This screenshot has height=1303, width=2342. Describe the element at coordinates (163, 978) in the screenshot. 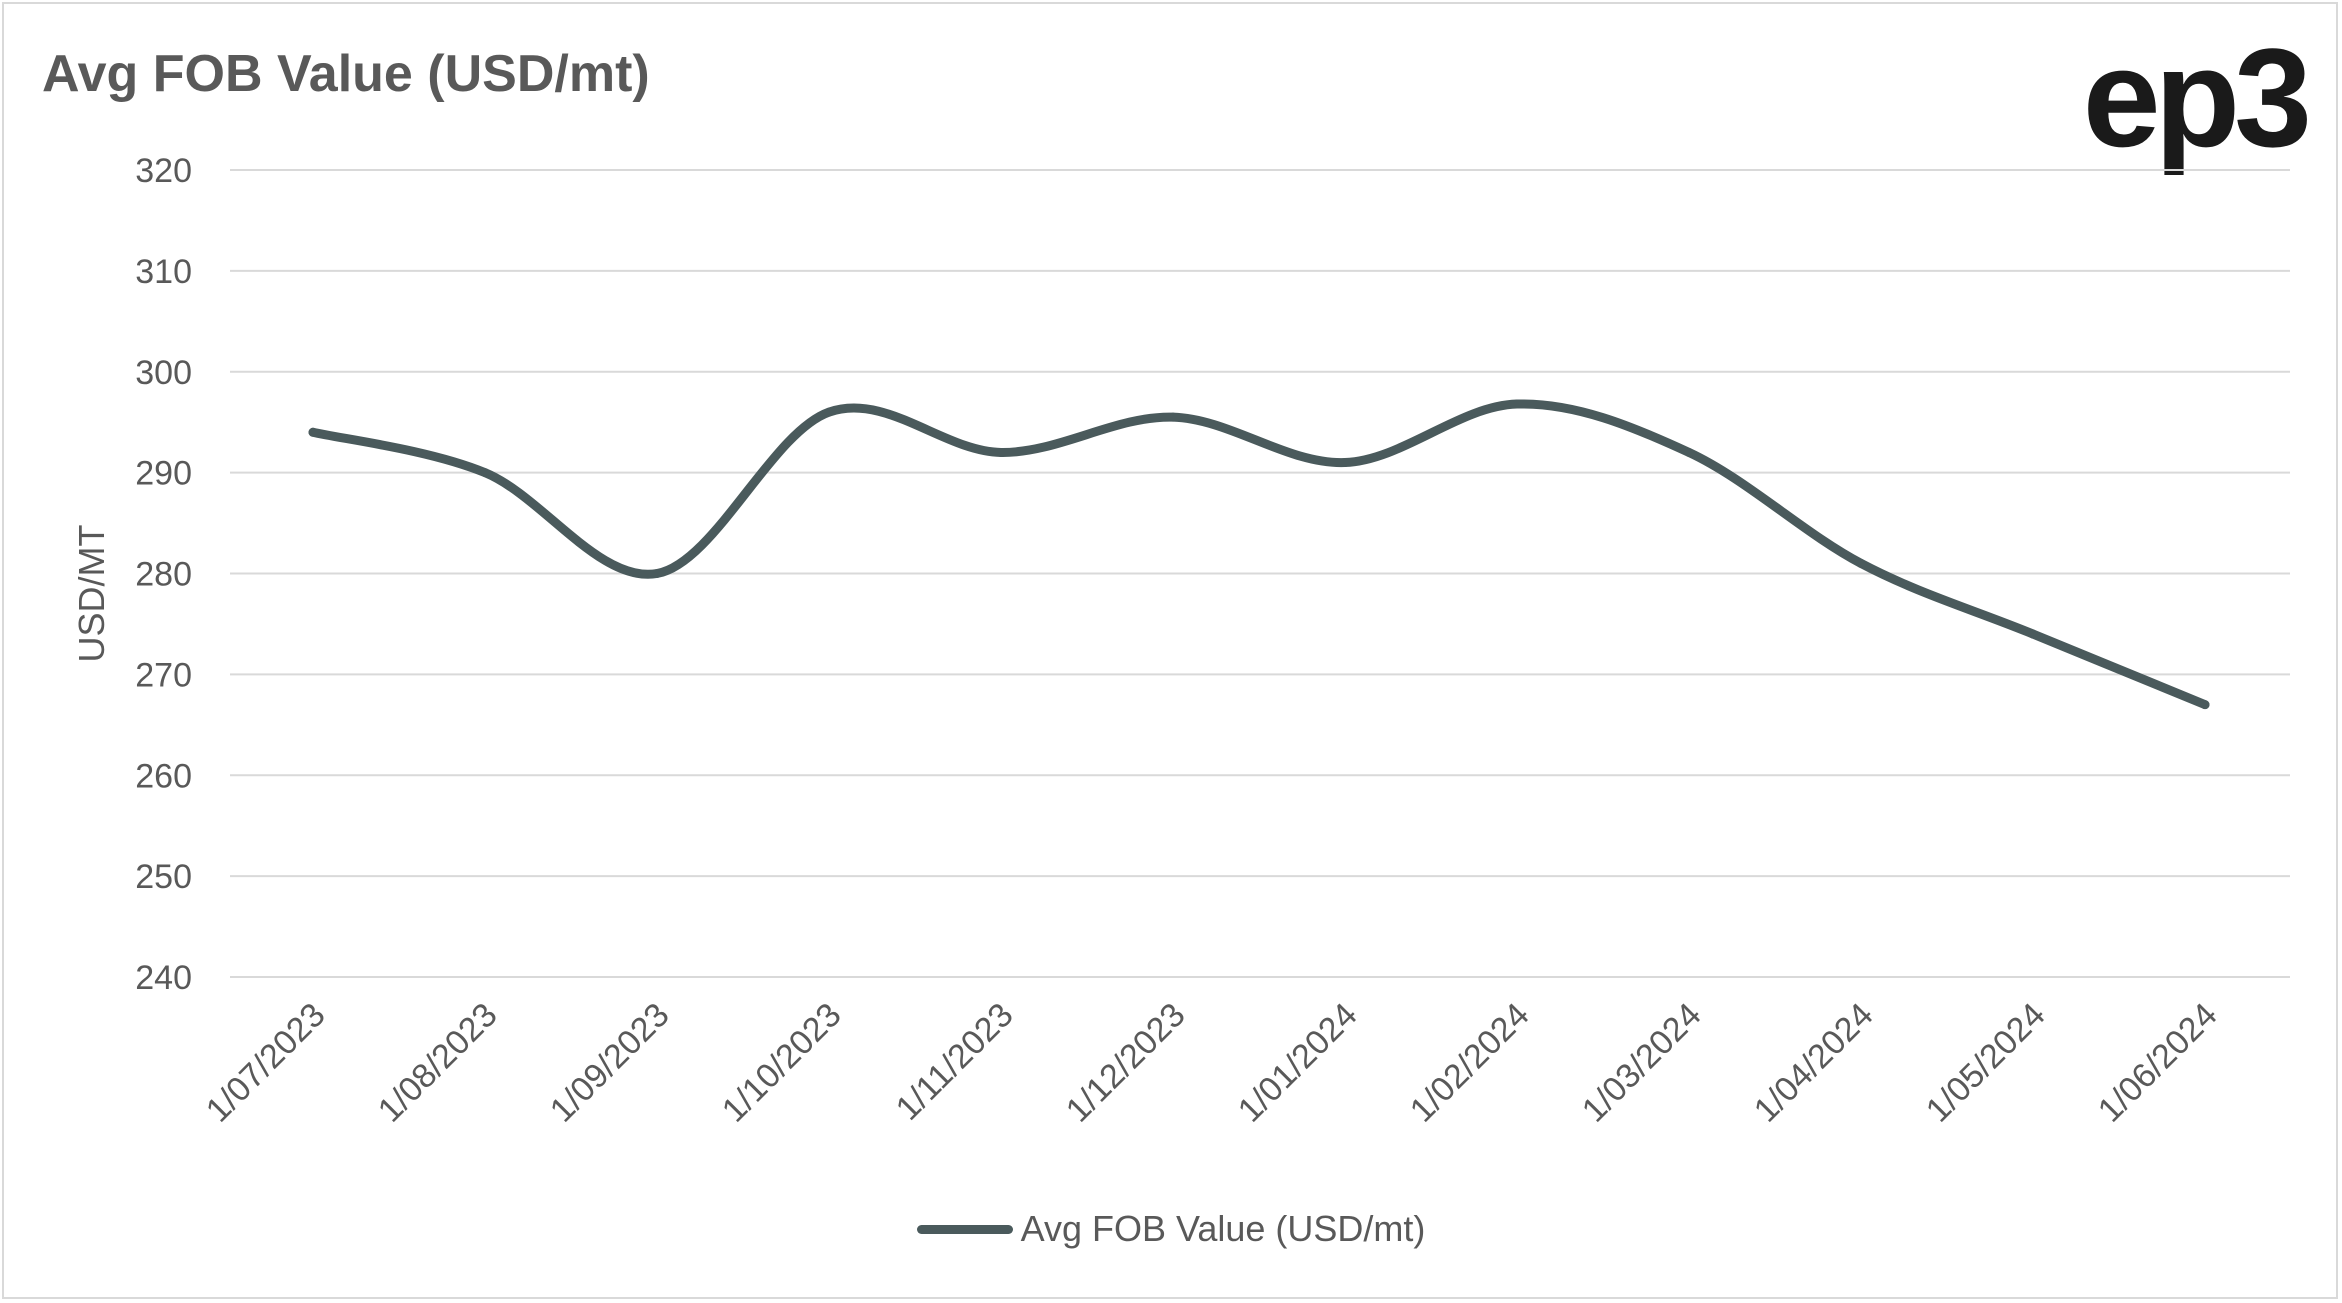

I see `y-tick-label: 240` at that location.